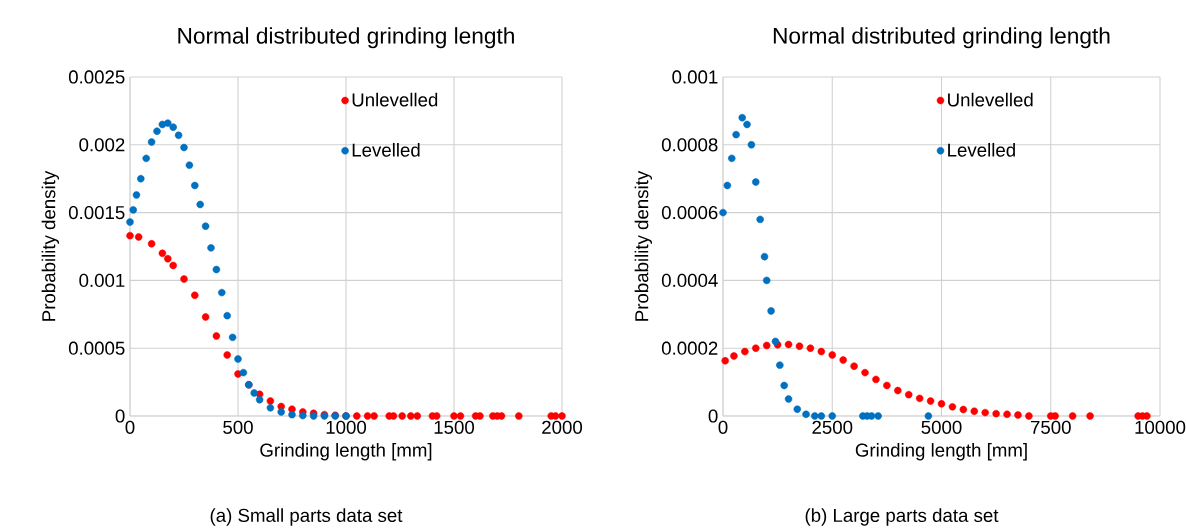 The width and height of the screenshot is (1186, 529). I want to click on x-tick-label: 1000, so click(346, 427).